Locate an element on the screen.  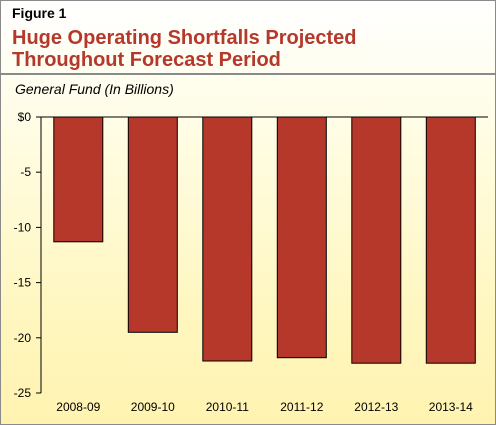
y-tick-label: $0 is located at coordinates (25, 117).